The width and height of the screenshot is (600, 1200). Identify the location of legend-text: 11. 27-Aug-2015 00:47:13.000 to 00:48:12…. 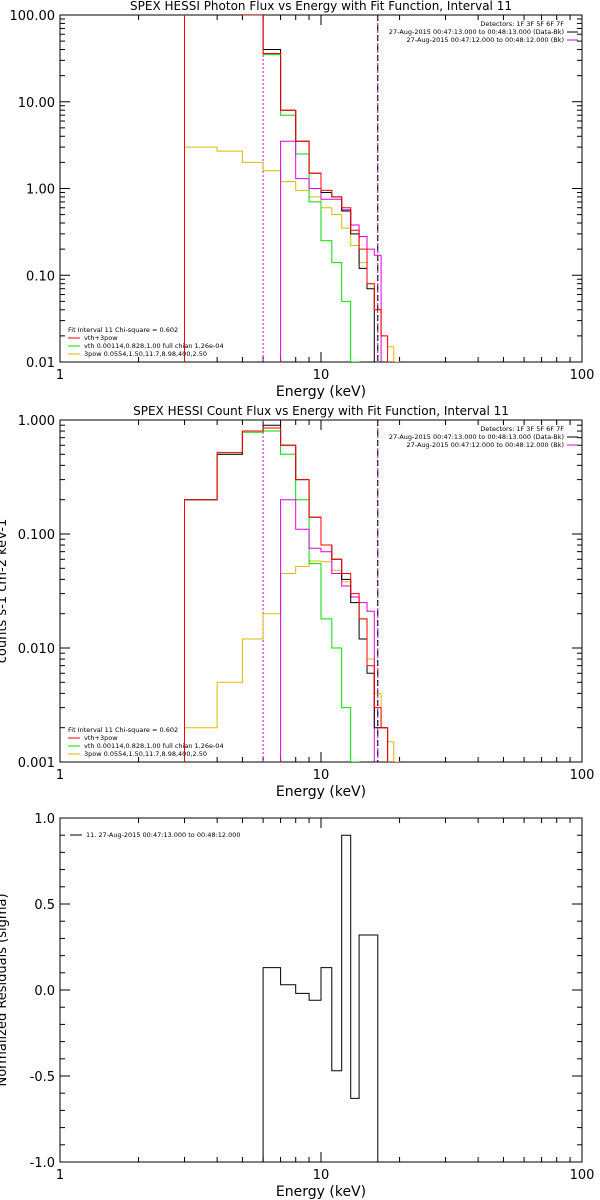
(163, 835).